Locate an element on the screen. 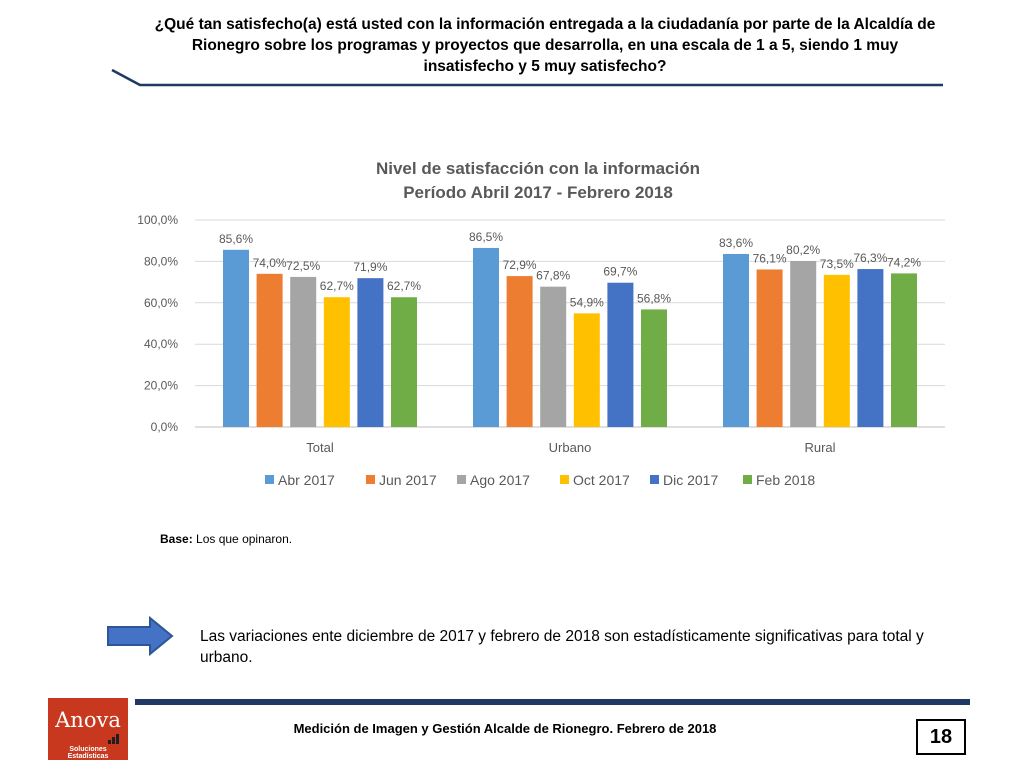 The height and width of the screenshot is (768, 1024). data-label: 72,9% is located at coordinates (520, 265).